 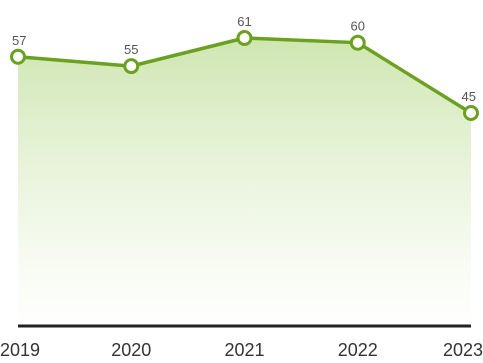 What do you see at coordinates (469, 96) in the screenshot?
I see `value-label-2023: 45` at bounding box center [469, 96].